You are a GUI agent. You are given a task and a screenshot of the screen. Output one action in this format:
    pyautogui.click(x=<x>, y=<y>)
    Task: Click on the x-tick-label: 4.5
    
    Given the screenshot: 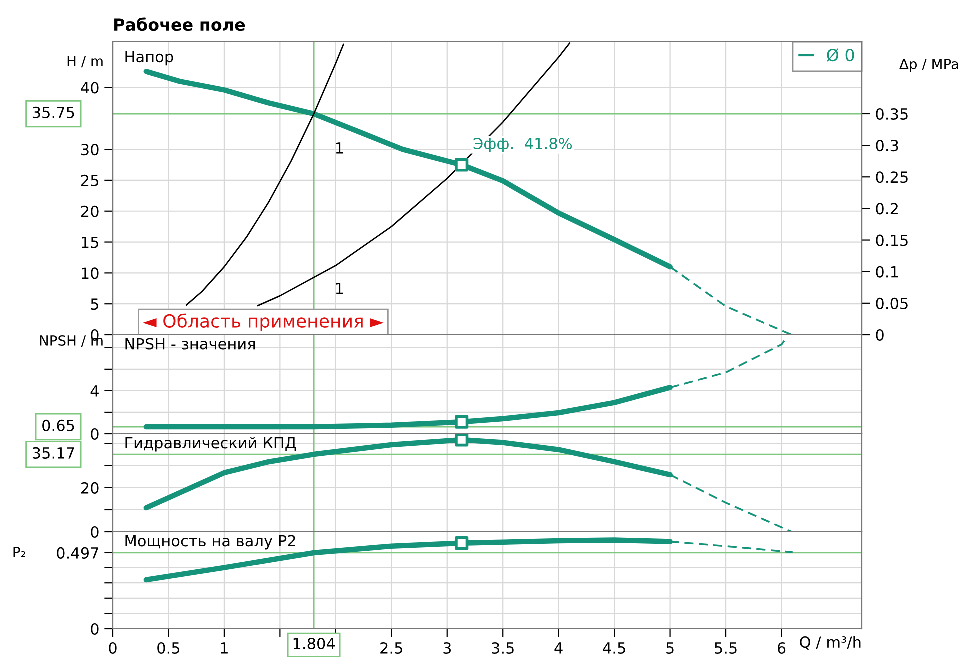 What is the action you would take?
    pyautogui.click(x=614, y=648)
    